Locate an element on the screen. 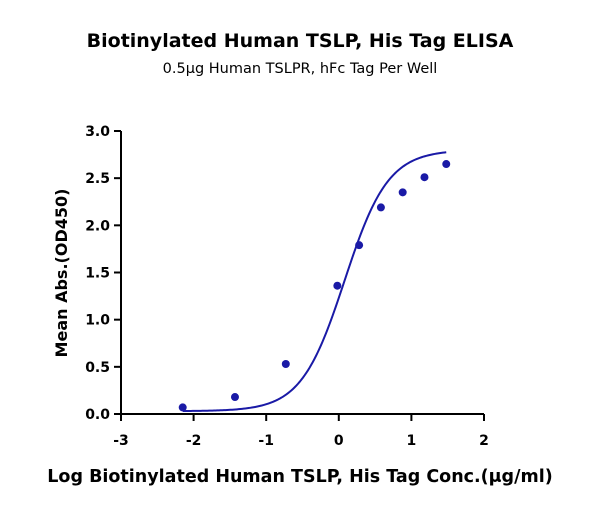 Image resolution: width=600 pixels, height=511 pixels. x-tick-label: -2 is located at coordinates (194, 441).